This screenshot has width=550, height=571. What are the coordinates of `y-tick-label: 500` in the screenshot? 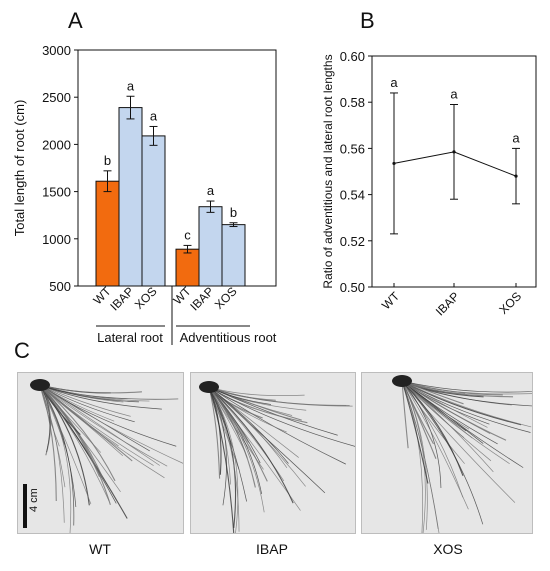 It's located at (60, 286).